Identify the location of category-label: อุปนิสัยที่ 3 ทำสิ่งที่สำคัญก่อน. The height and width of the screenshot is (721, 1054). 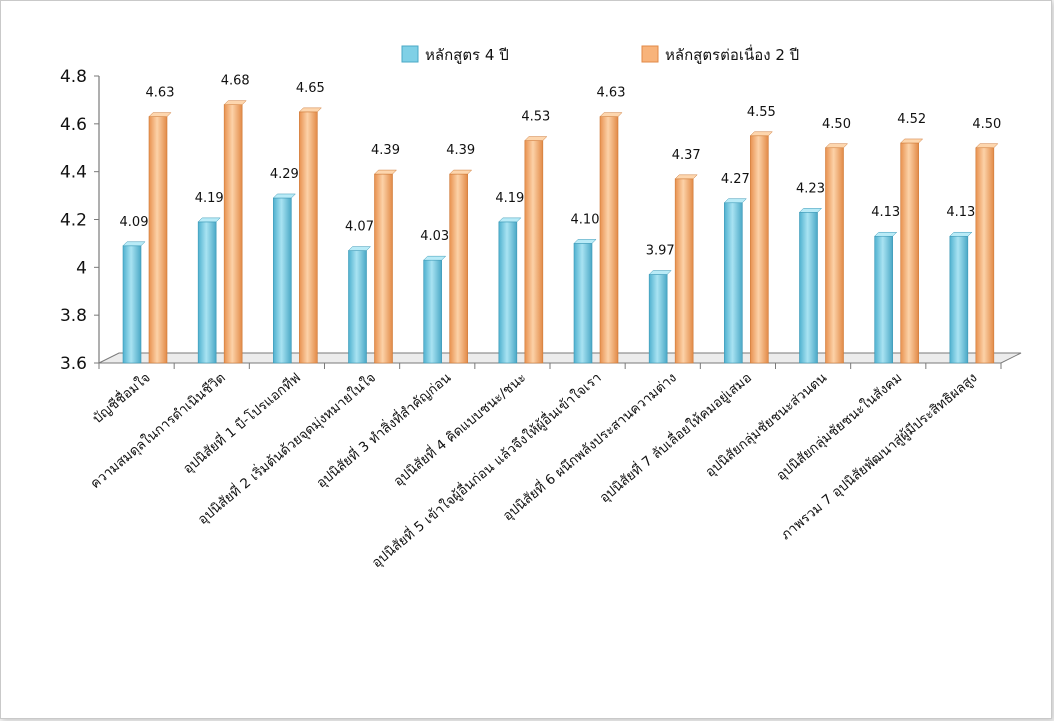
(383, 429).